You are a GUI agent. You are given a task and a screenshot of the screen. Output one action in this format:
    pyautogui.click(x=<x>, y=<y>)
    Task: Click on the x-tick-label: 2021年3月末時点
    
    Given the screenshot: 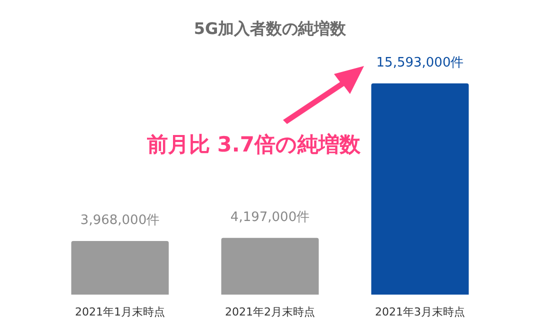 What is the action you would take?
    pyautogui.click(x=420, y=311)
    